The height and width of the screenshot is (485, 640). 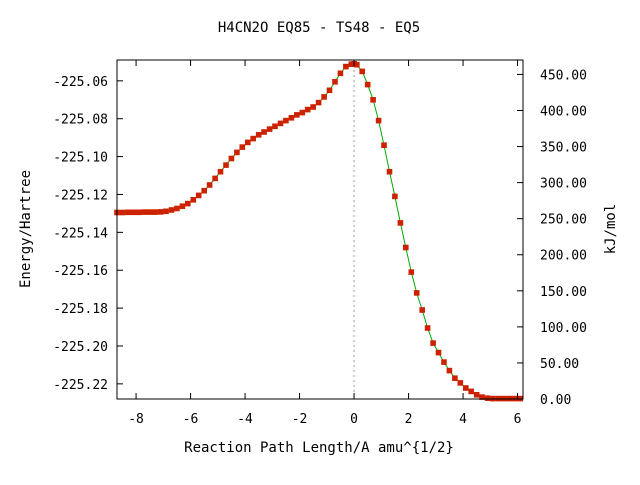 I want to click on y-right-tick-label: 100.00, so click(x=563, y=328).